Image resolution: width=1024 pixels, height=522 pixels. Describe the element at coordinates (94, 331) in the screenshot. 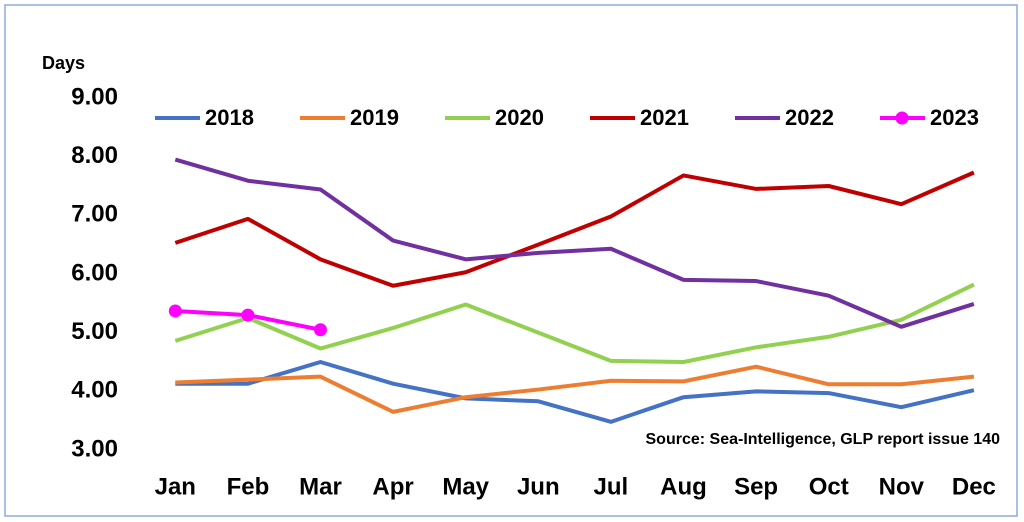

I see `y-tick-label: 5.00` at that location.